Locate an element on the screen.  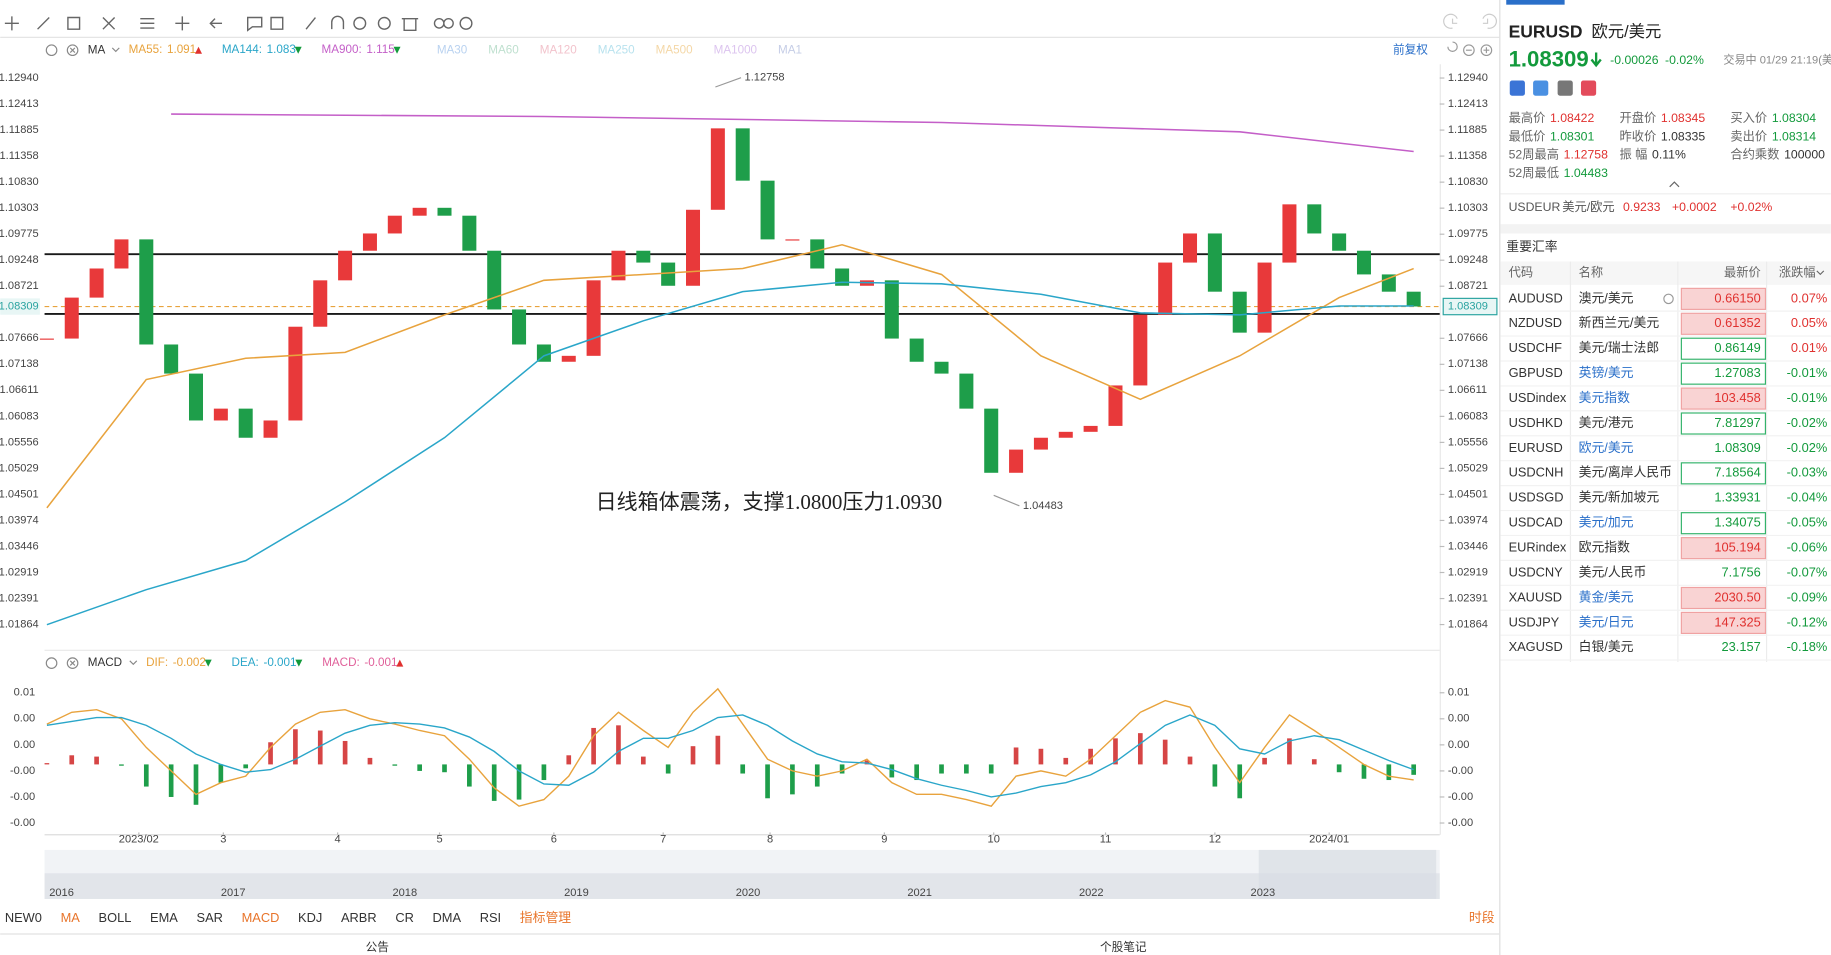
rate-code: XAGUSD is located at coordinates (1536, 646).